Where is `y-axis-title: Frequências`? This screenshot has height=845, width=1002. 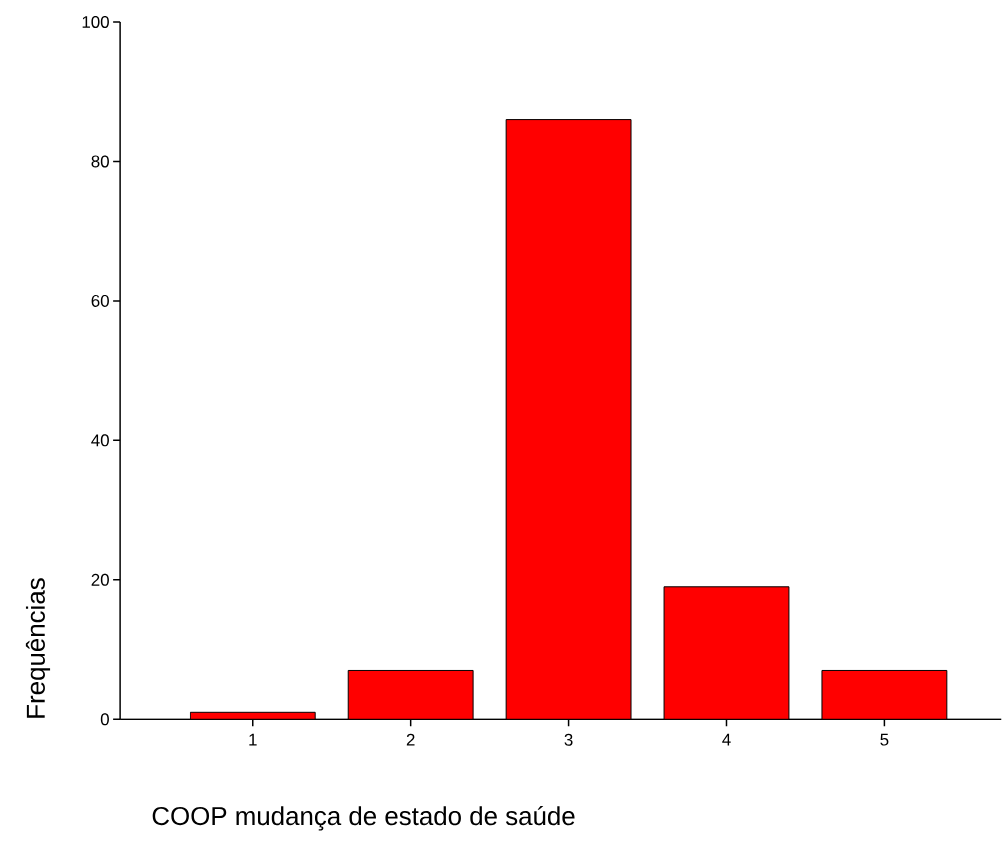 y-axis-title: Frequências is located at coordinates (38, 648).